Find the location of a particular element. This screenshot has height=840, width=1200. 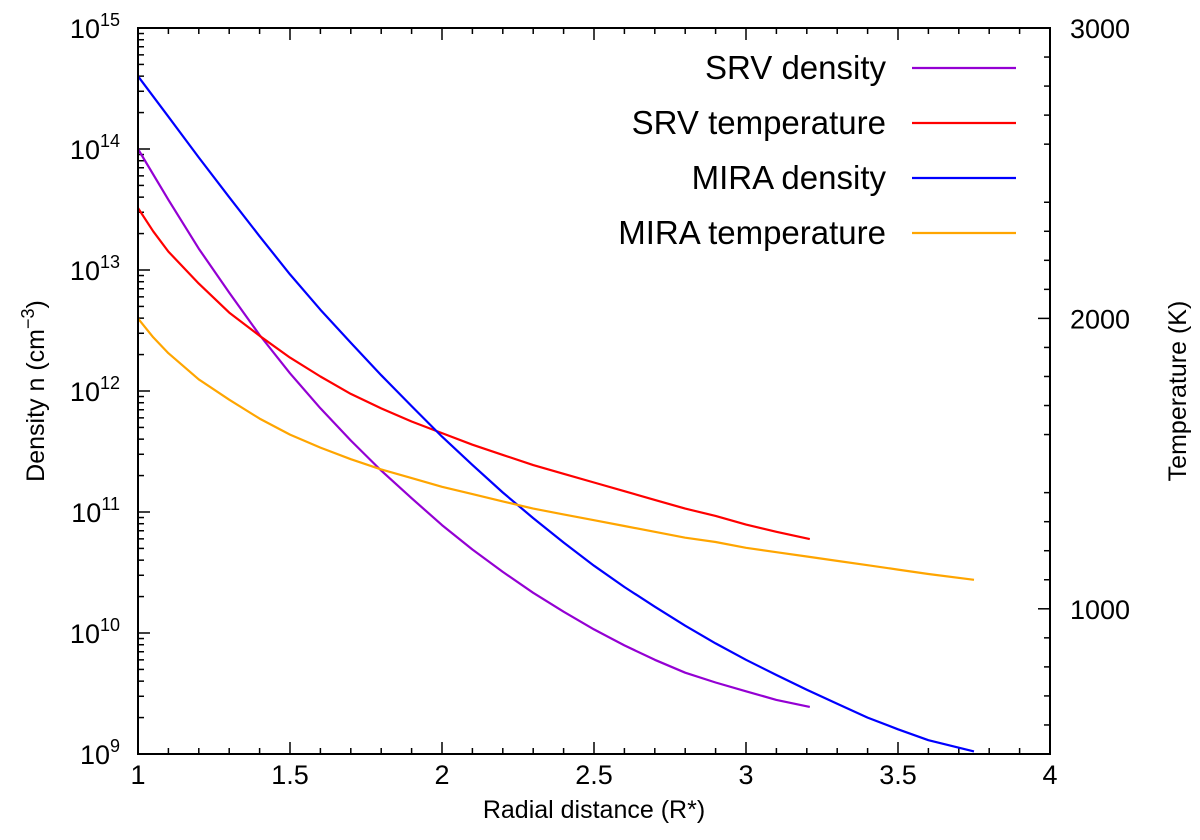

y-left-tick-label: 1013 is located at coordinates (95, 269).